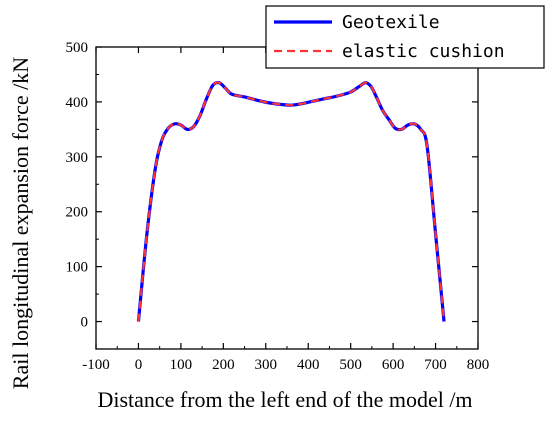 The height and width of the screenshot is (421, 550). What do you see at coordinates (266, 365) in the screenshot?
I see `x-tick-label: 300` at bounding box center [266, 365].